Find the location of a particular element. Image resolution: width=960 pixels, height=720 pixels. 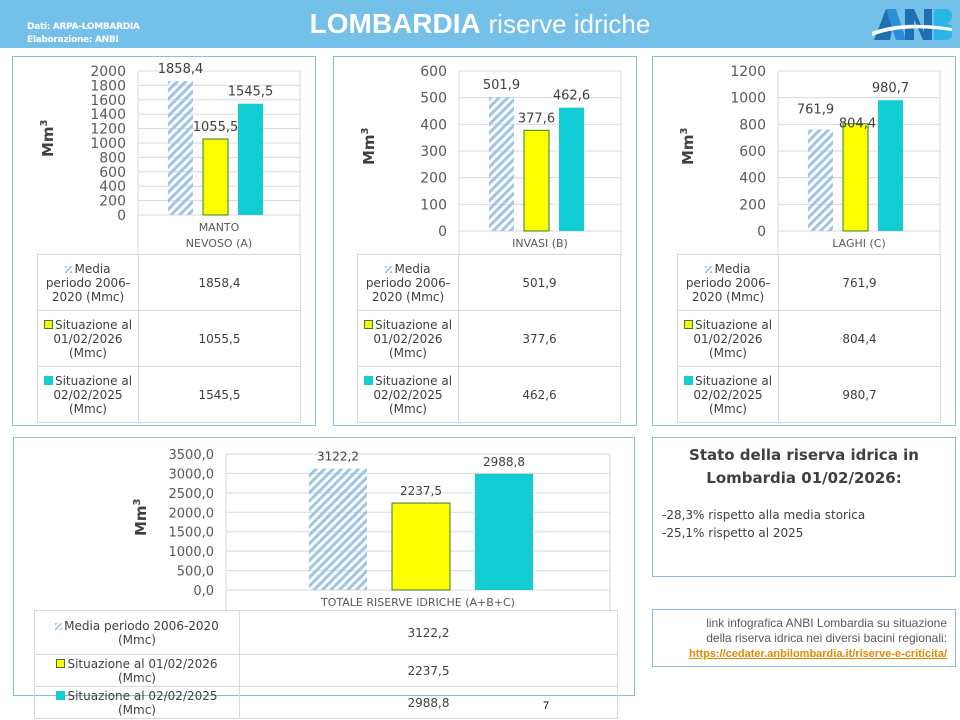

y-tick-label: 3000,0 is located at coordinates (192, 474).